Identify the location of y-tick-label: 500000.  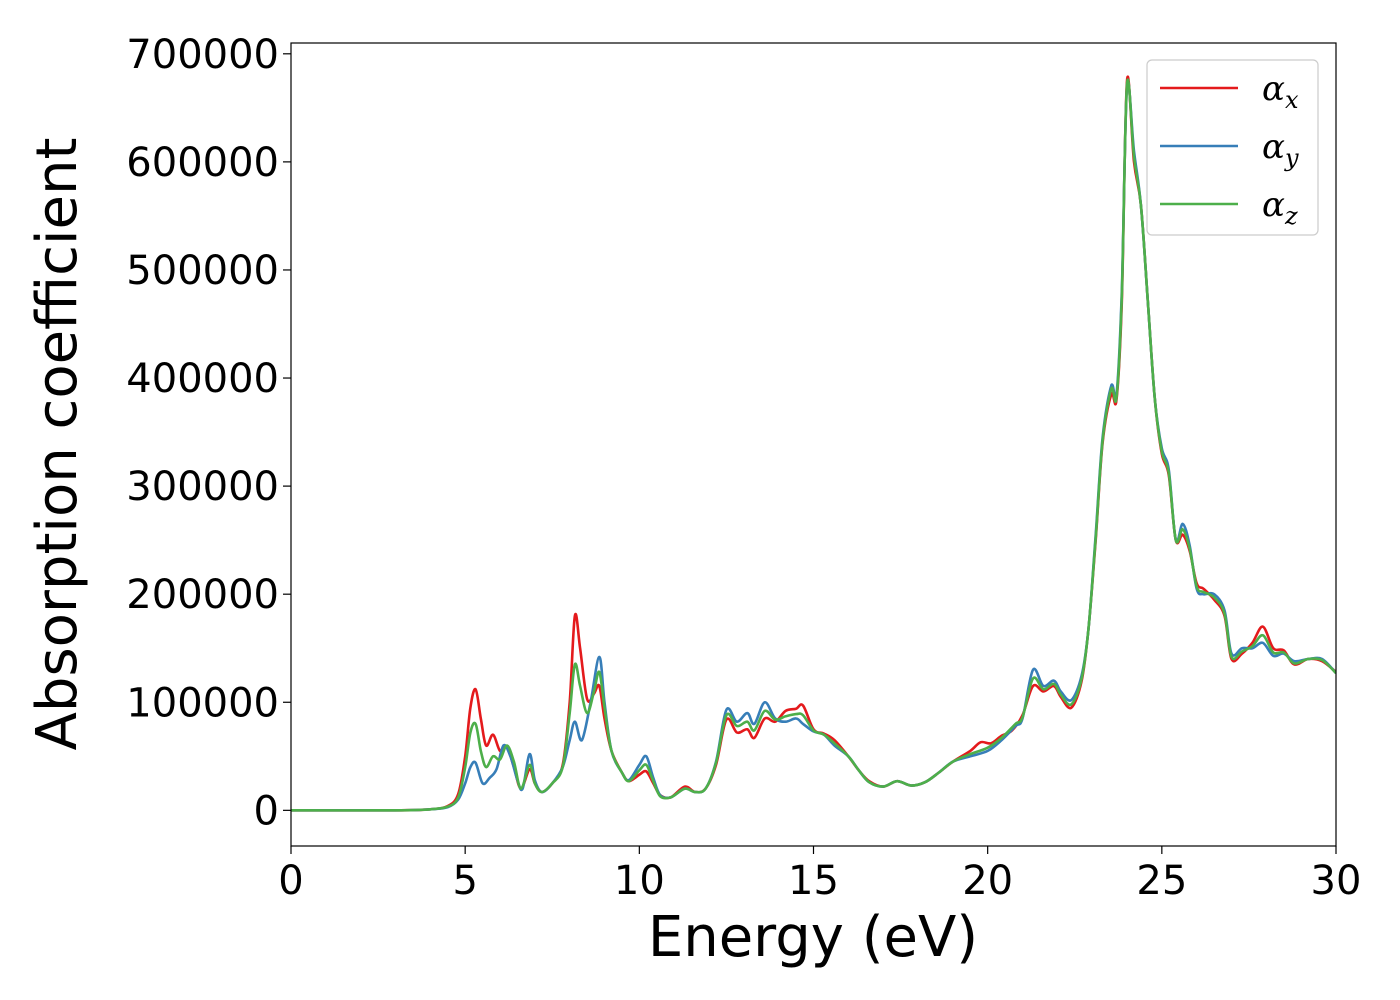
(202, 271).